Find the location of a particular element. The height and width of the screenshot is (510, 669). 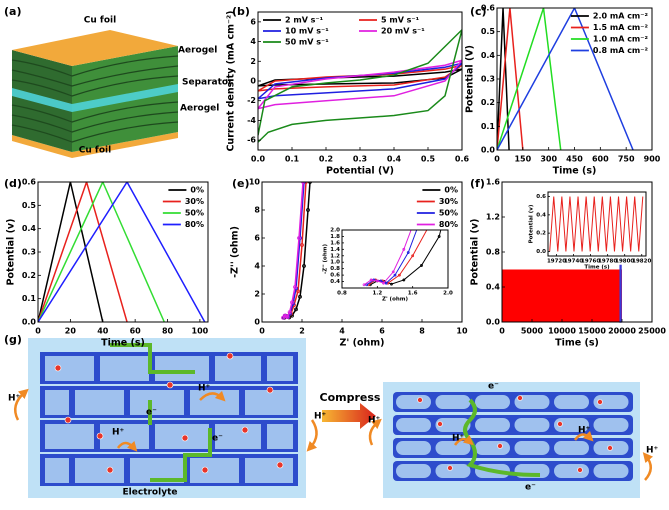

x-tick-label: 19800 is located at coordinates (624, 262).